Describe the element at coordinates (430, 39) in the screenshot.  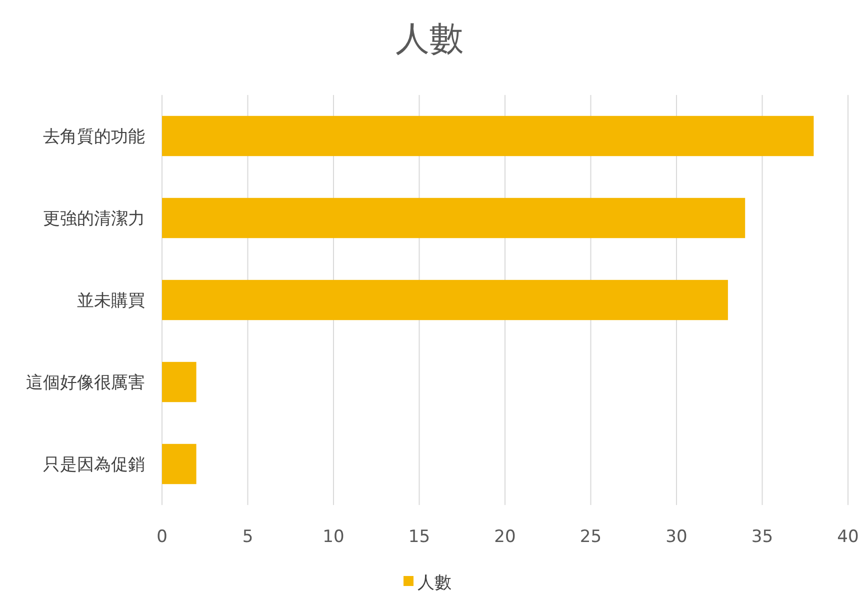
I see `chart-title: 人數` at that location.